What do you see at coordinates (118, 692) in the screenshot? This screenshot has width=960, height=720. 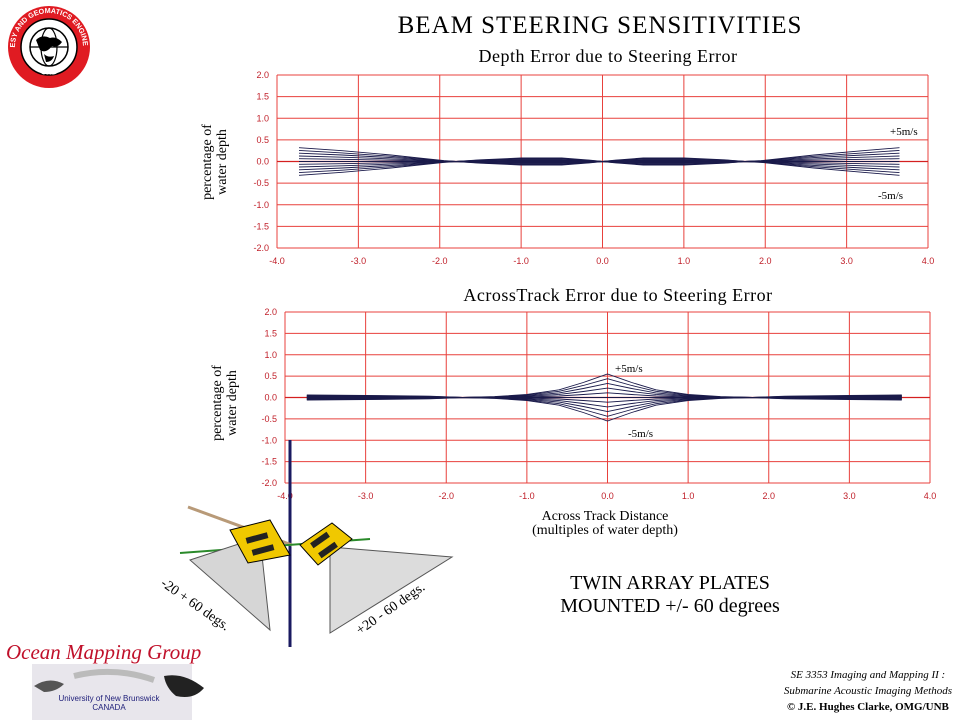 I see `omg-logo-graphic` at bounding box center [118, 692].